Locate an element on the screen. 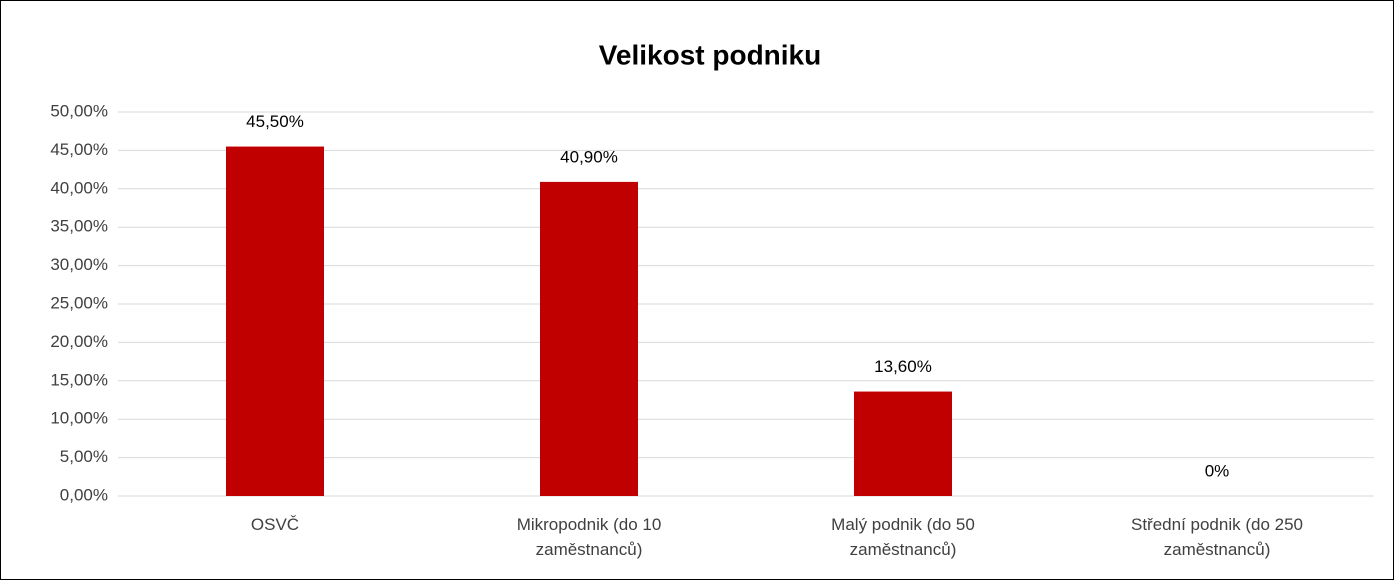 This screenshot has height=580, width=1394. y-tick-label: 30,00% is located at coordinates (79, 264).